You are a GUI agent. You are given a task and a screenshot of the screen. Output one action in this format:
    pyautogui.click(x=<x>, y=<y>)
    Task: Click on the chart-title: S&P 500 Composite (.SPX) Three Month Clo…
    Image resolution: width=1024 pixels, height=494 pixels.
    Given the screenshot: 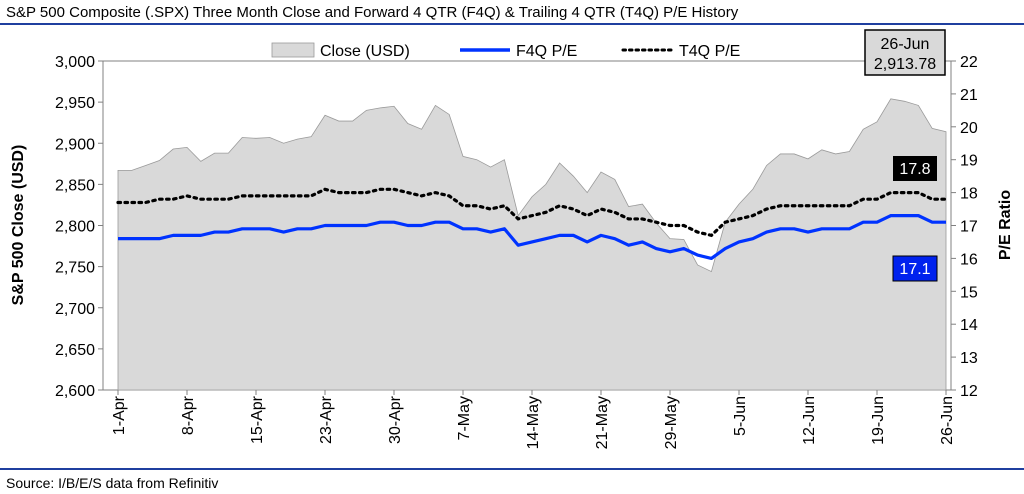 What is the action you would take?
    pyautogui.click(x=372, y=12)
    